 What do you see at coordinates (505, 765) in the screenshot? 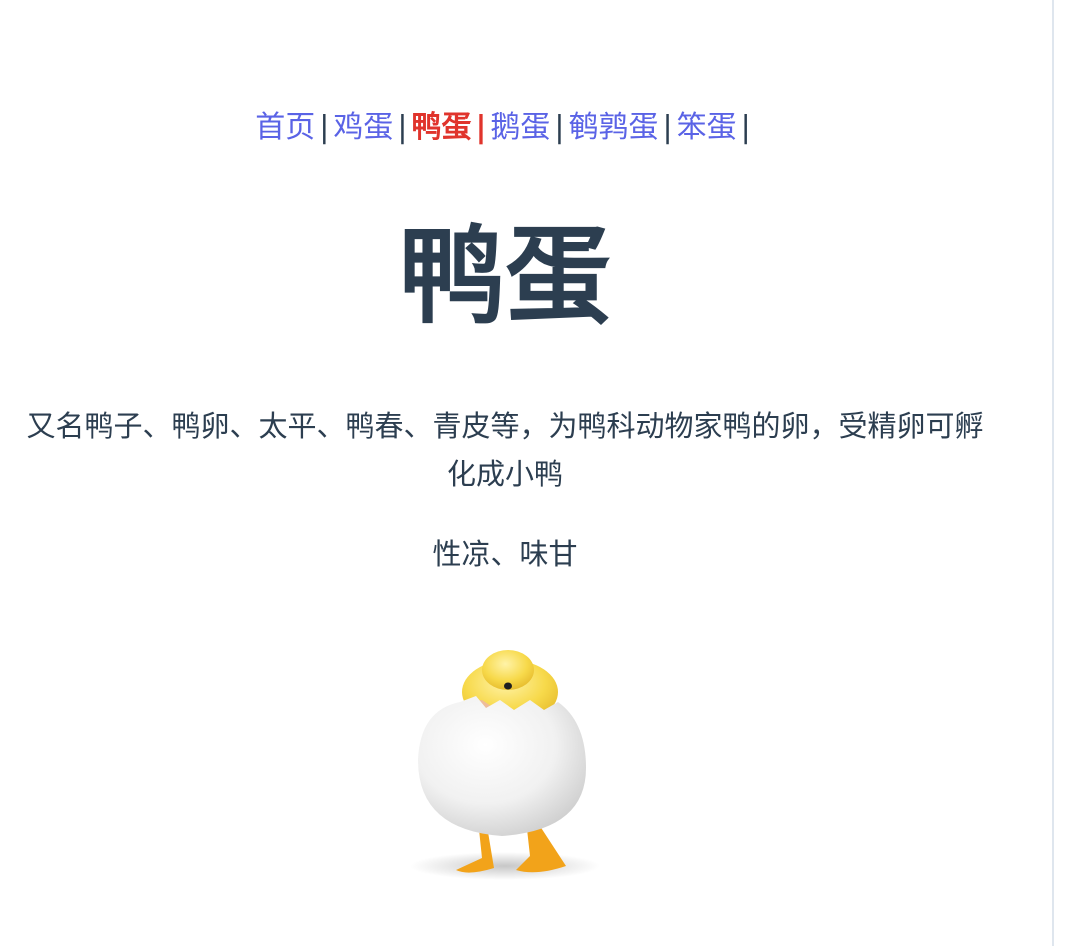
I see `duckling-hatching-from-egg-image` at bounding box center [505, 765].